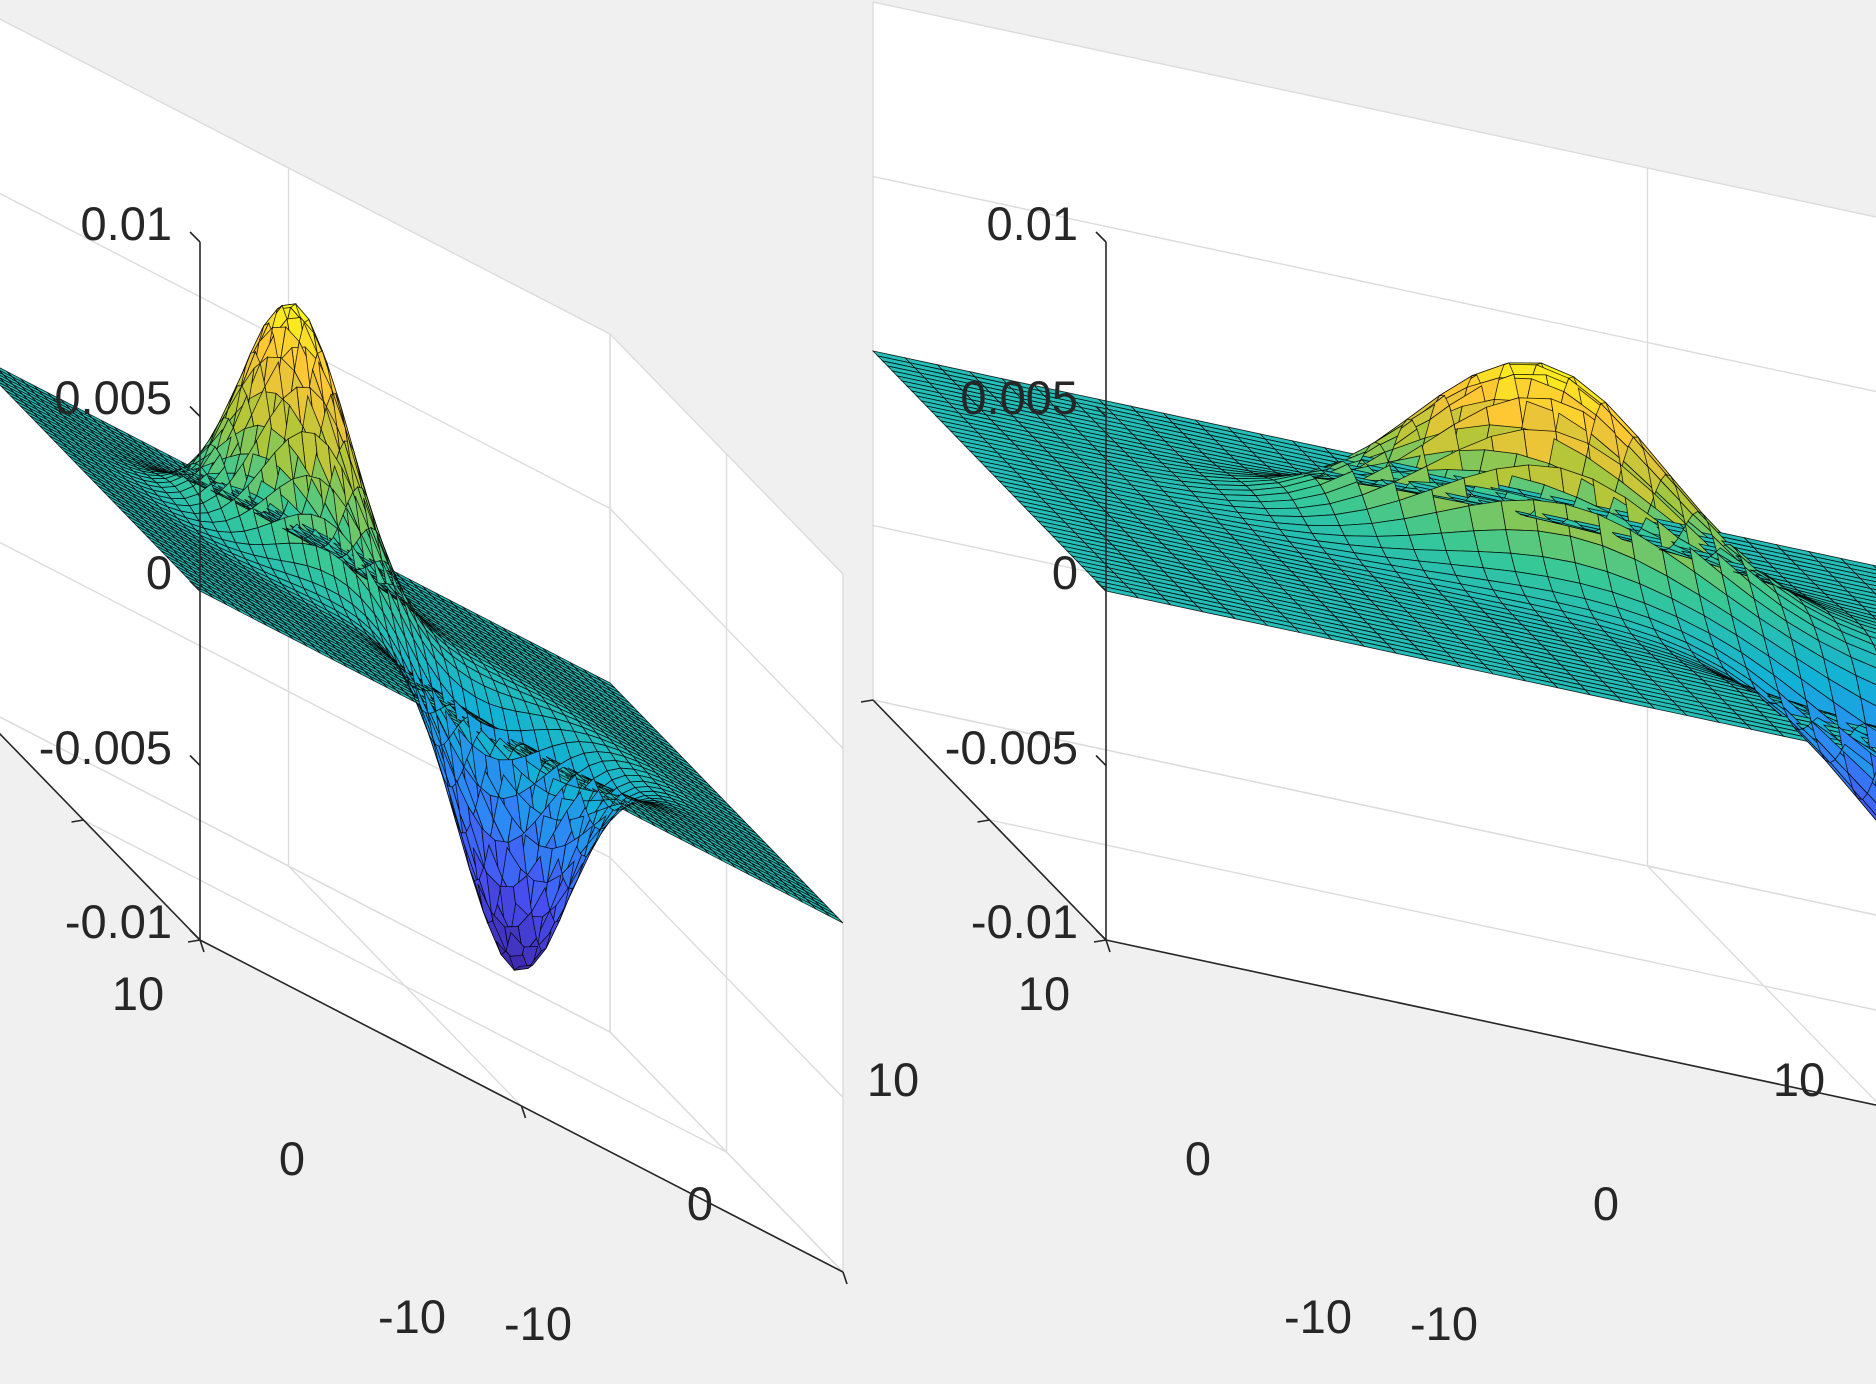 Image resolution: width=1876 pixels, height=1384 pixels. I want to click on right-y-tick-0: 0, so click(1198, 1158).